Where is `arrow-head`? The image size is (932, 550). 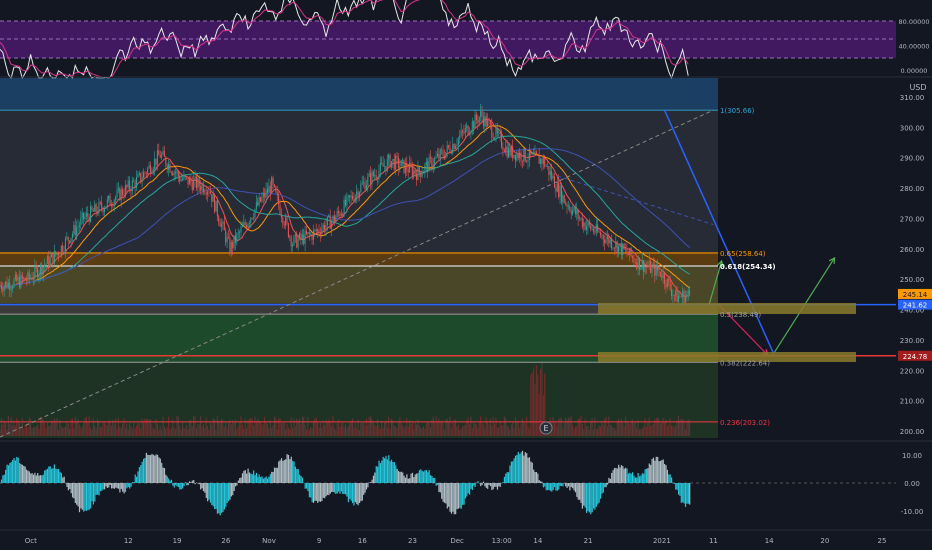 arrow-head is located at coordinates (832, 260).